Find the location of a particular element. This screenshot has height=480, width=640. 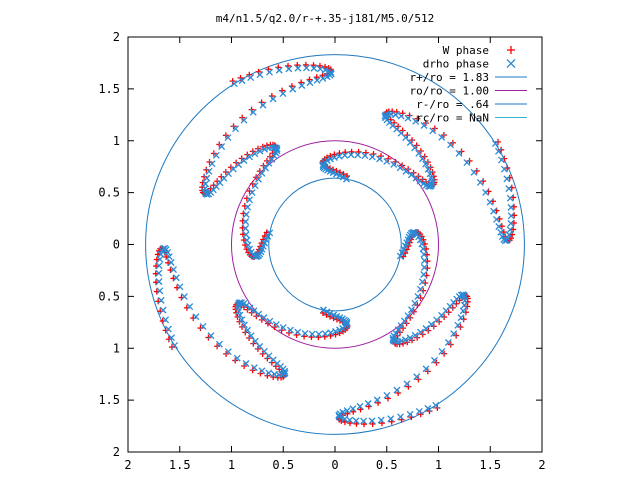

y-tick-label: 1 is located at coordinates (116, 348).